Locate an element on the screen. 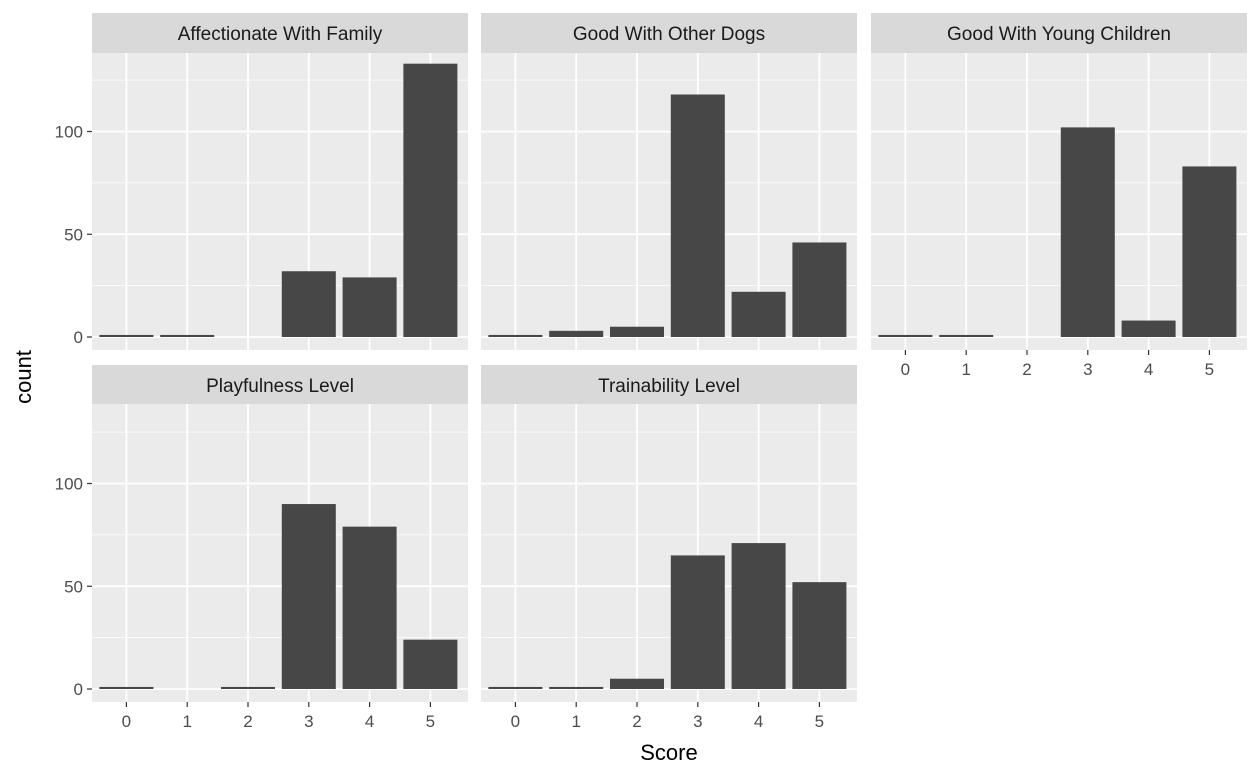  facet-title: Good With Young Children is located at coordinates (1059, 34).